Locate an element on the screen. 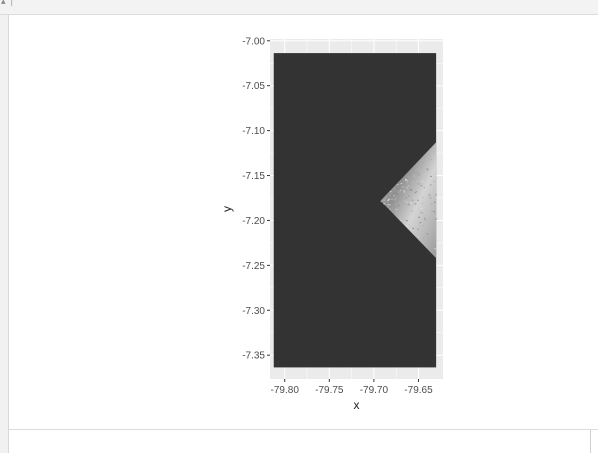  x-tick-label: -79.65 is located at coordinates (418, 390).